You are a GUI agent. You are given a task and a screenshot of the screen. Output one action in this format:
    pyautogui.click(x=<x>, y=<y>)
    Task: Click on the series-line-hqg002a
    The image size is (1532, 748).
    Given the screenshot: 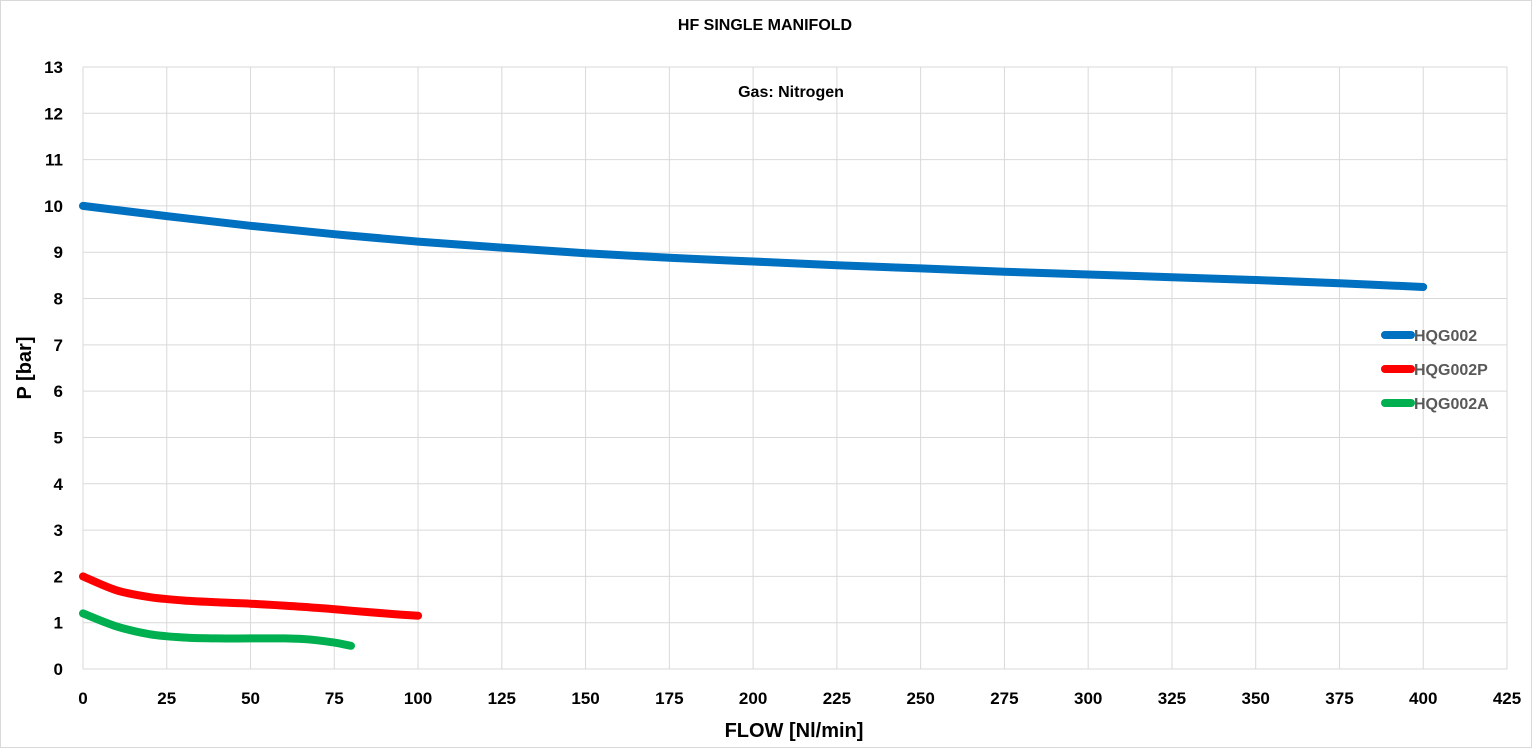 What is the action you would take?
    pyautogui.click(x=217, y=629)
    